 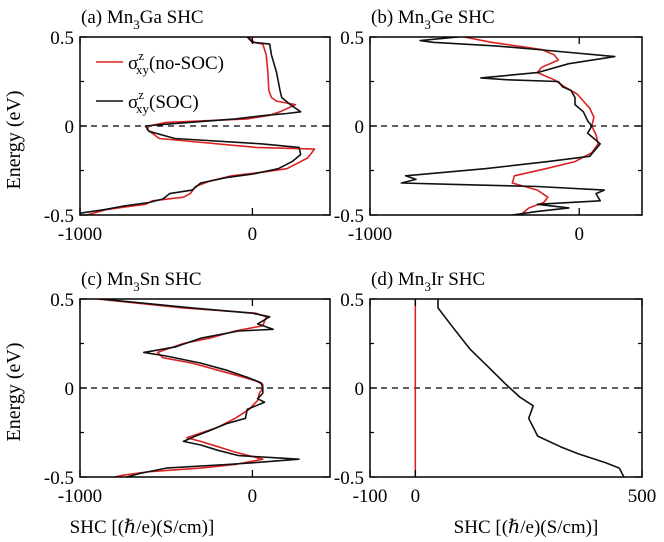 What do you see at coordinates (642, 496) in the screenshot?
I see `x-tick-label: 500` at bounding box center [642, 496].